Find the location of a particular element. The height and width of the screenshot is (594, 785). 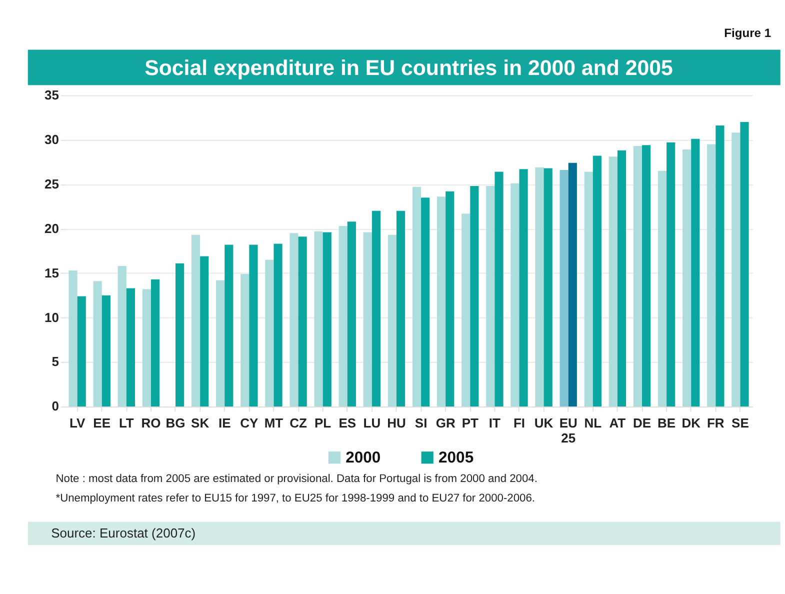

x-tick-label: SK is located at coordinates (200, 422).